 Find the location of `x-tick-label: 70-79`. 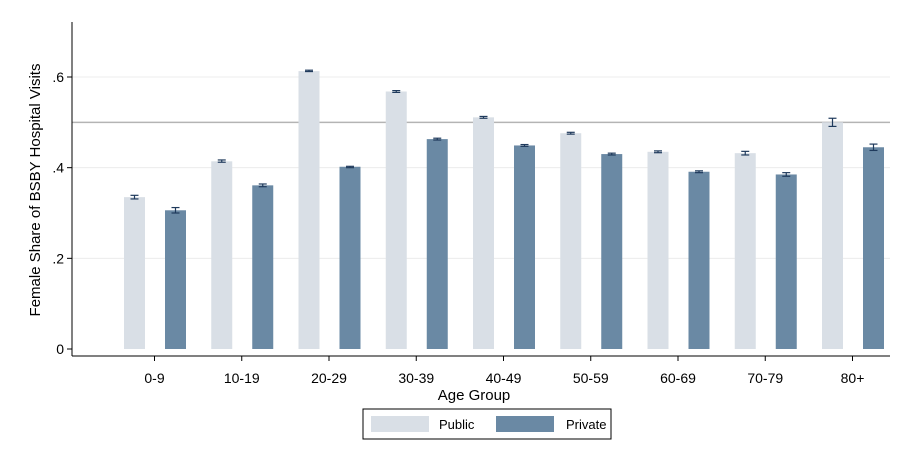

x-tick-label: 70-79 is located at coordinates (765, 378).